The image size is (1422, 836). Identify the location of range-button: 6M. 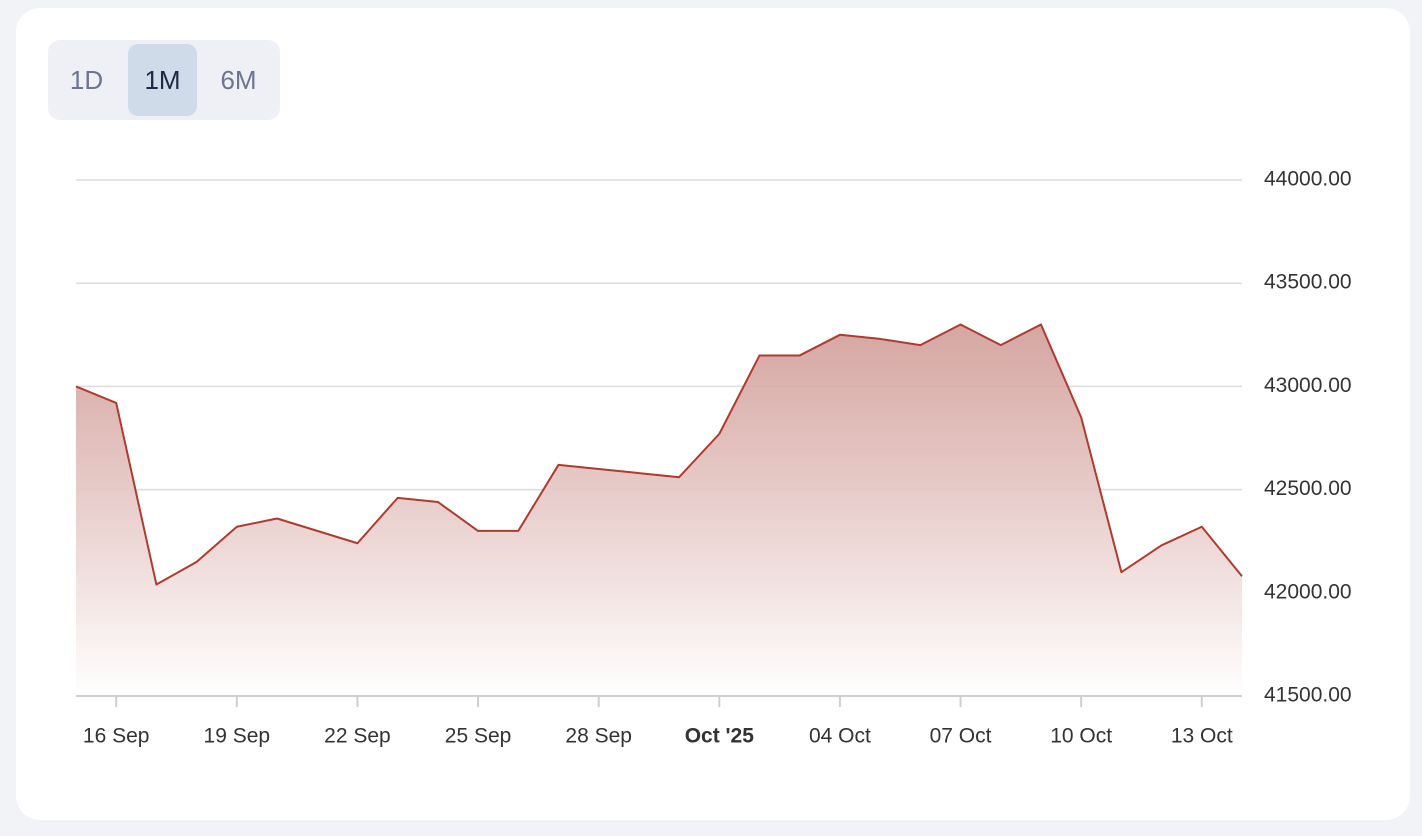
(238, 80).